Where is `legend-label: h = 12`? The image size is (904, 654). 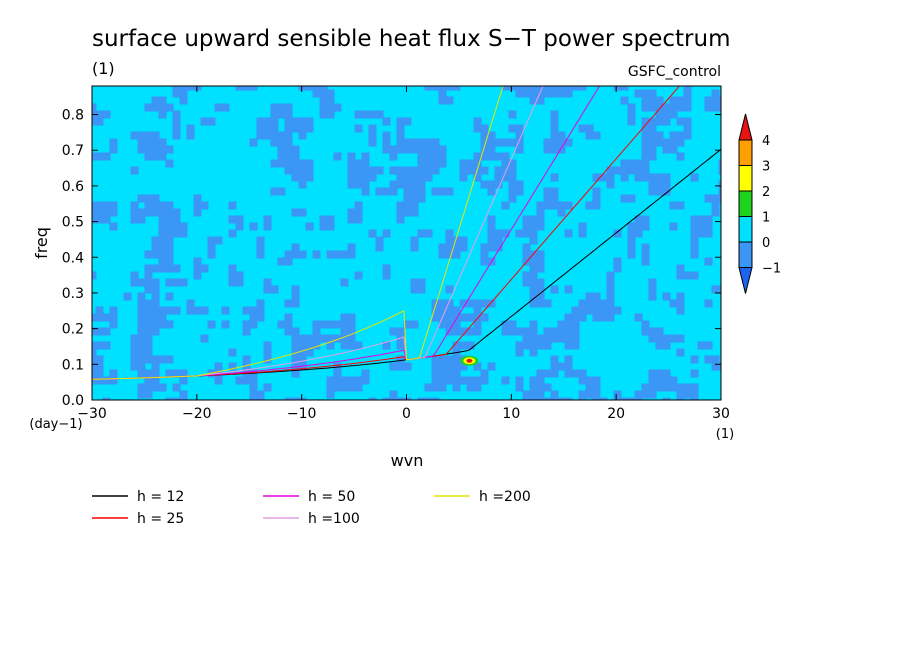 legend-label: h = 12 is located at coordinates (160, 497).